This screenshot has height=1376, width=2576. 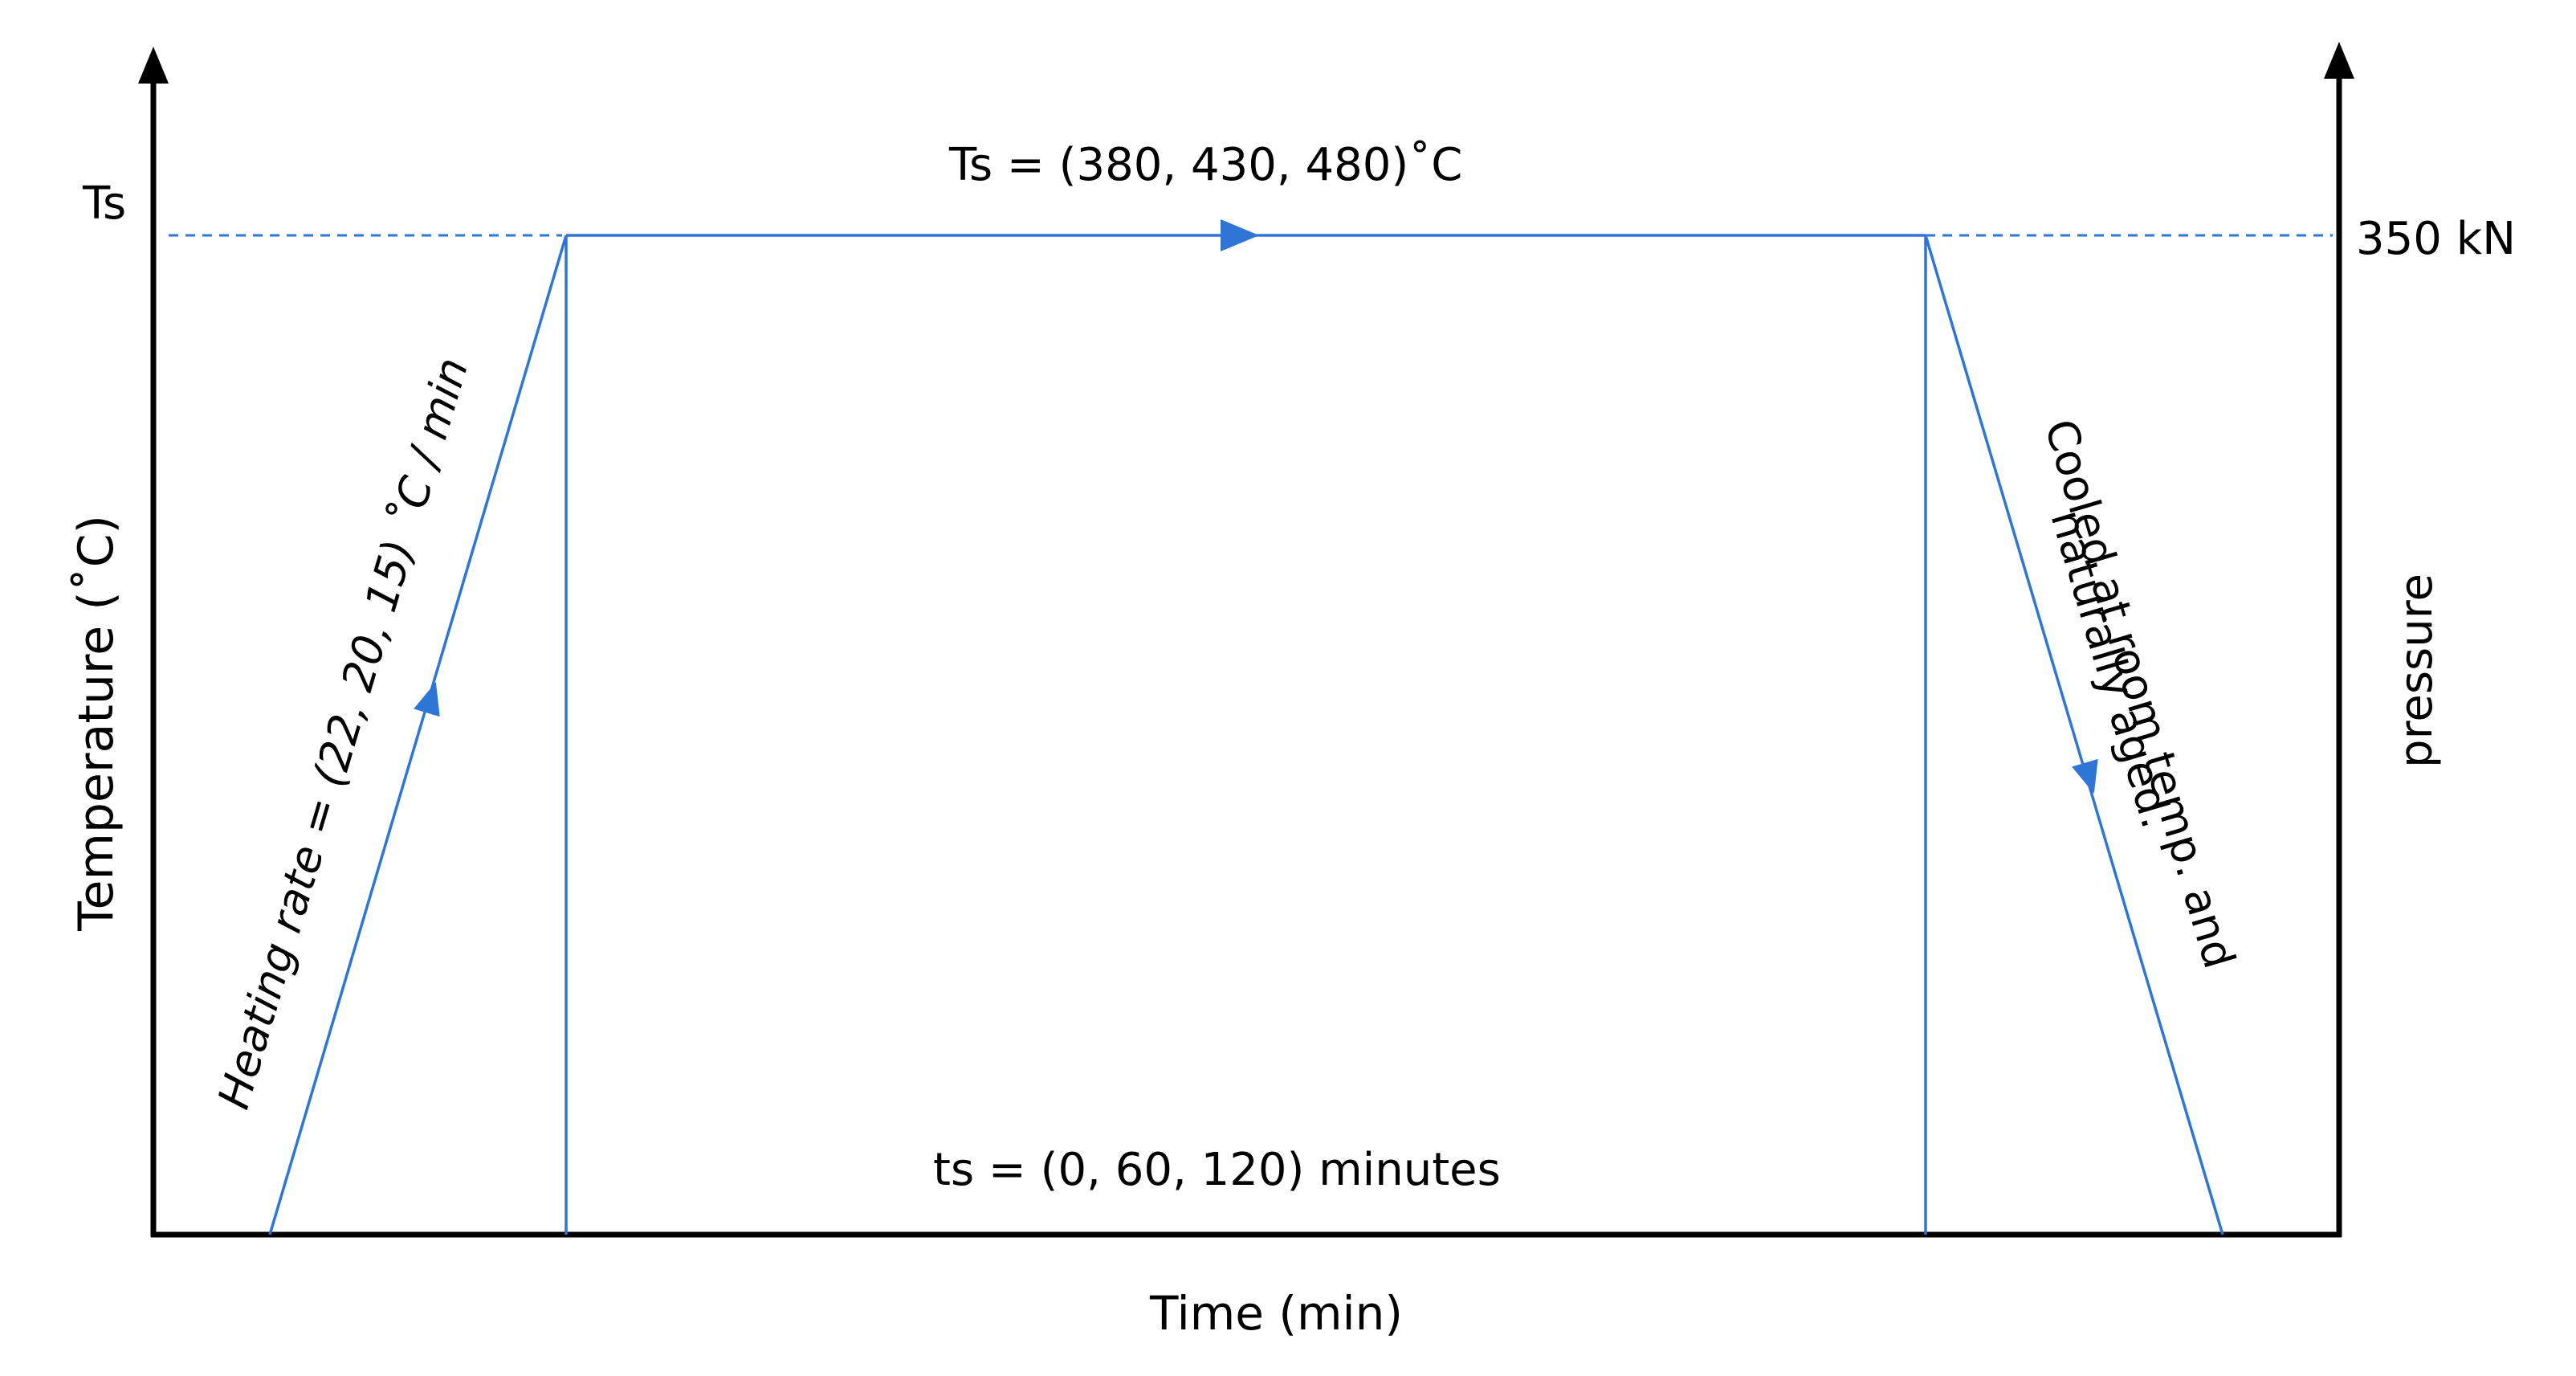 I want to click on y-axis-right-label: pressure, so click(x=2417, y=671).